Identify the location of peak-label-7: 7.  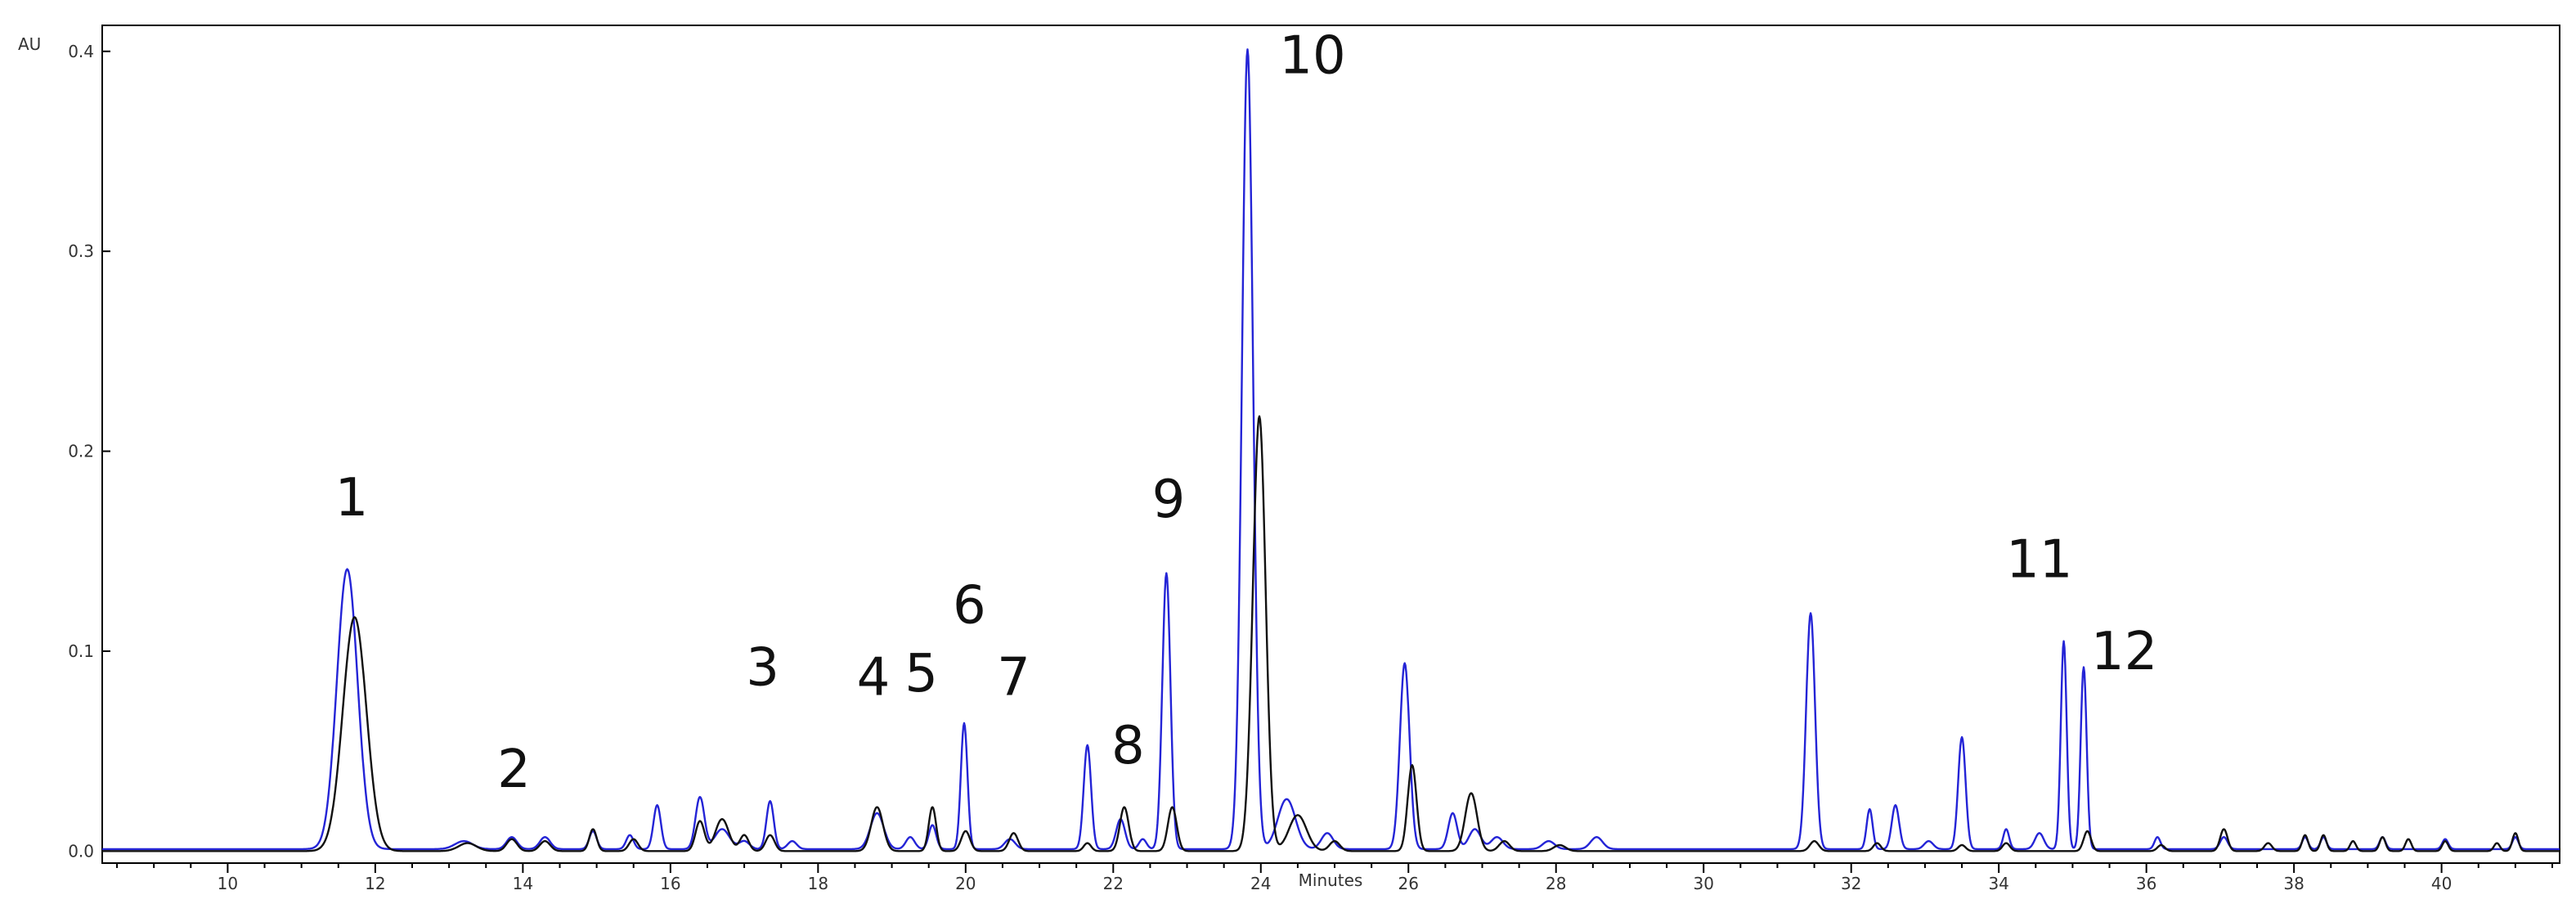
(1013, 678).